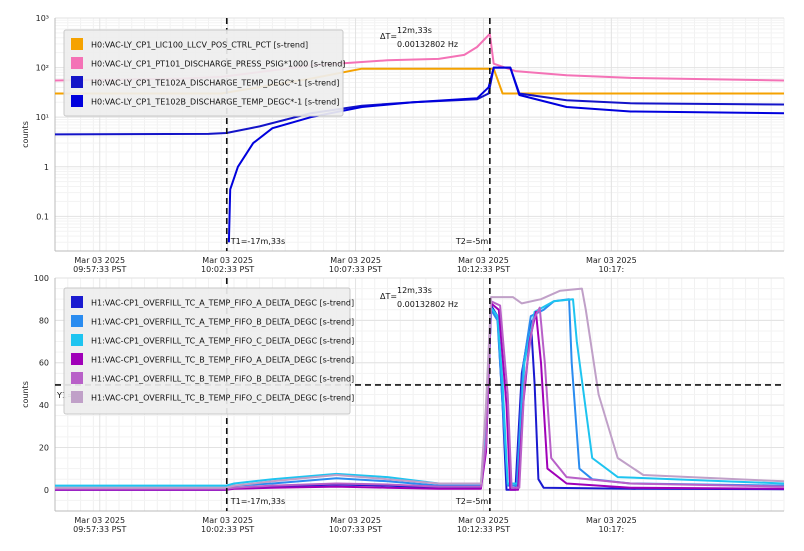  Describe the element at coordinates (42, 216) in the screenshot. I see `y-tick-label: 0.1` at that location.